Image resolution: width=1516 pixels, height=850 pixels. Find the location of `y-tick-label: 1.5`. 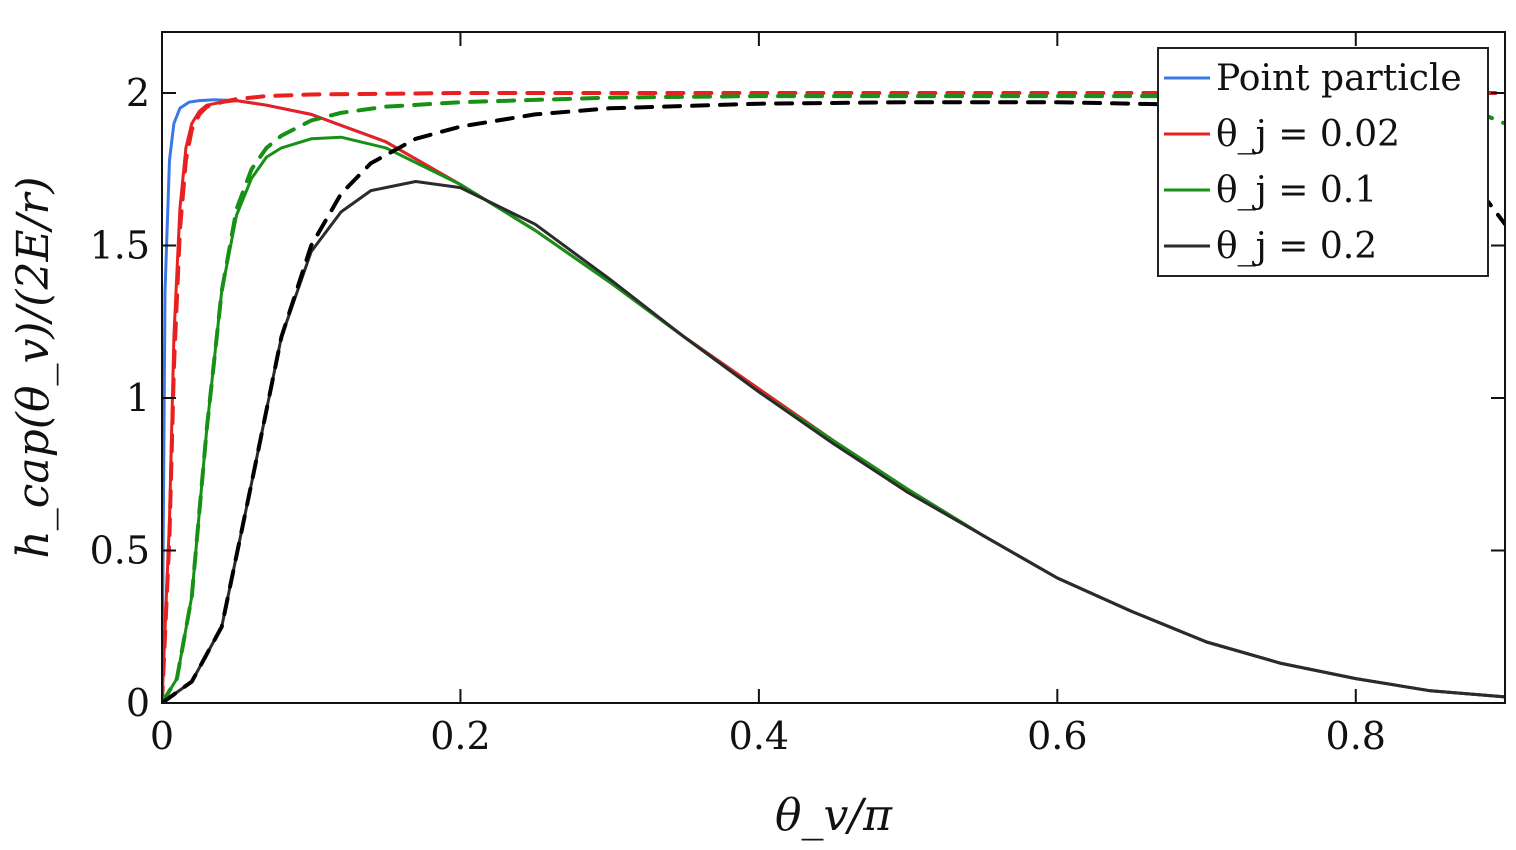

y-tick-label: 1.5 is located at coordinates (120, 246).